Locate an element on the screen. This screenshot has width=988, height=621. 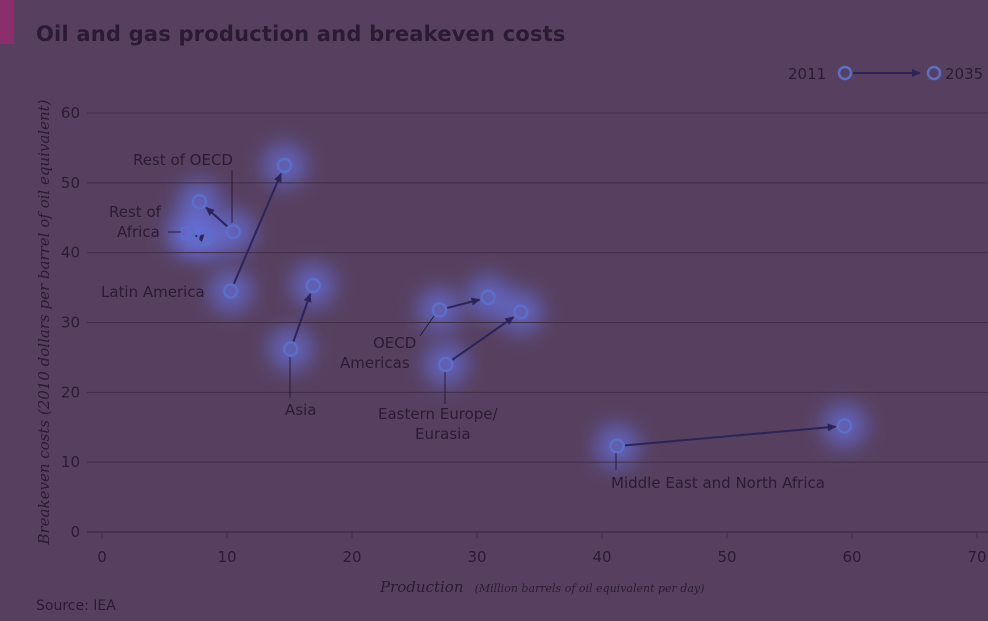
point-rest-of-africa-2011 is located at coordinates (204, 238).